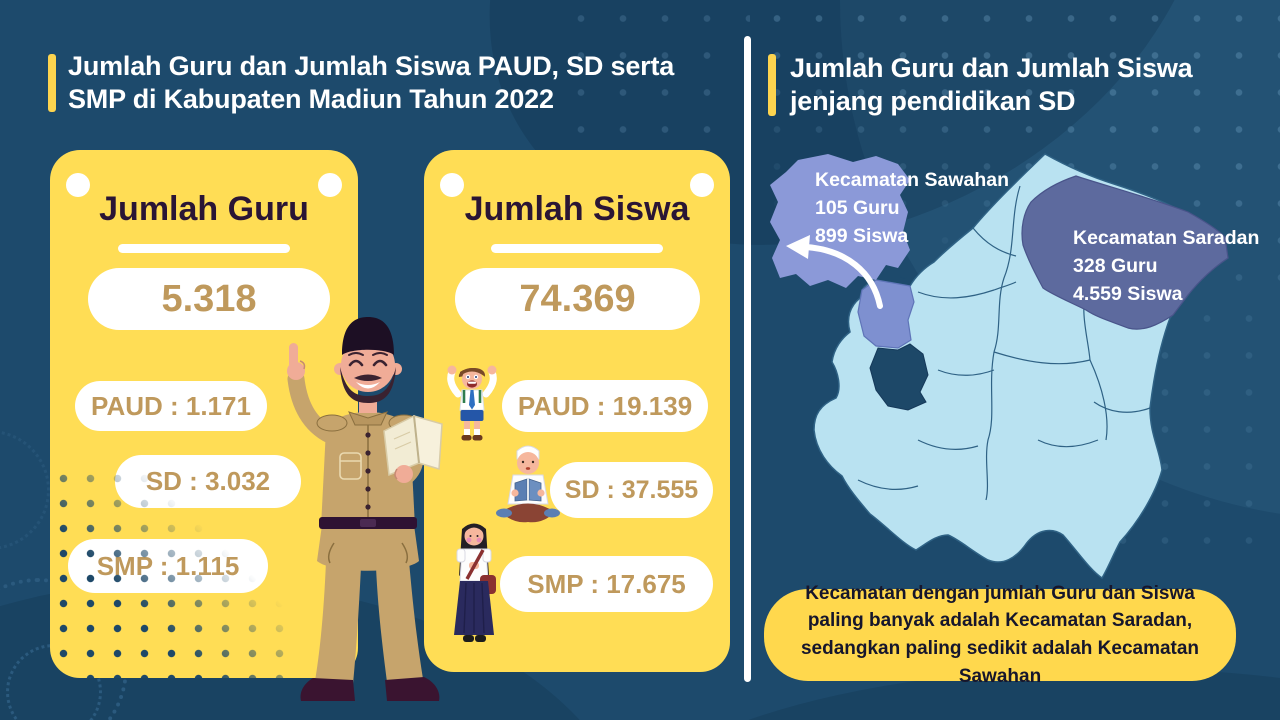 The width and height of the screenshot is (1280, 720). Describe the element at coordinates (475, 582) in the screenshot. I see `schoolgirl-illustration` at that location.